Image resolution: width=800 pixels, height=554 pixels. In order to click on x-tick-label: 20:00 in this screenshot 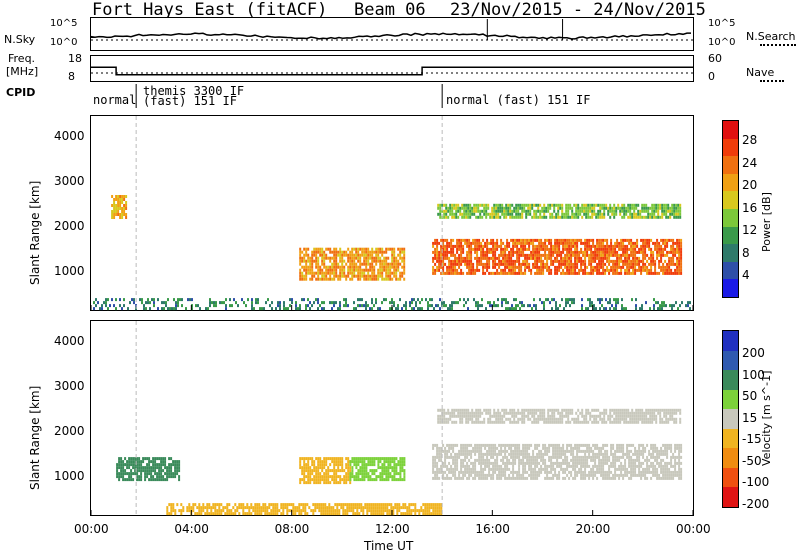, I will do `click(593, 529)`.